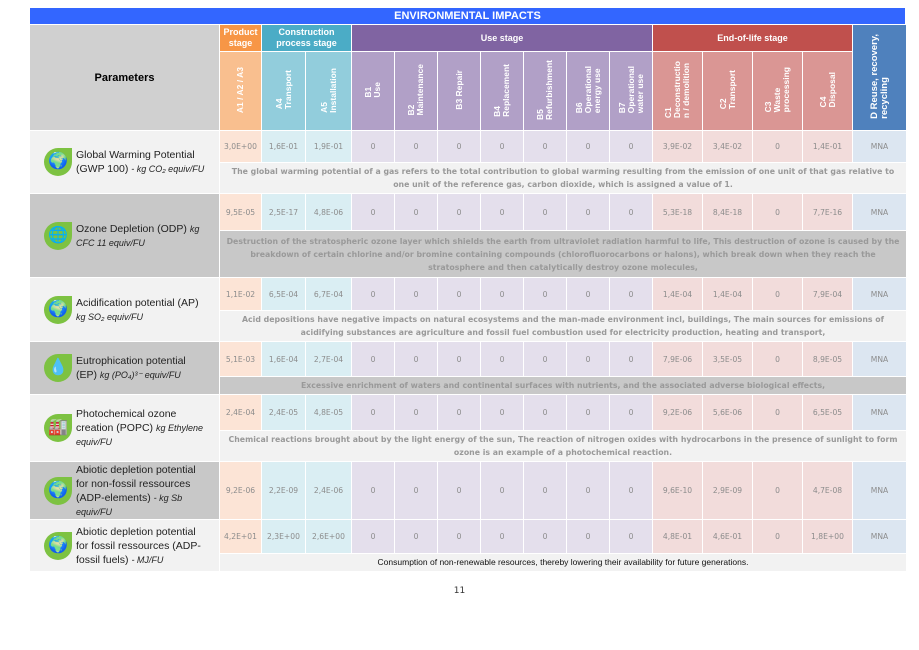 This screenshot has height=650, width=919. Describe the element at coordinates (58, 235) in the screenshot. I see `ozone-globe-icon: 🌐` at that location.